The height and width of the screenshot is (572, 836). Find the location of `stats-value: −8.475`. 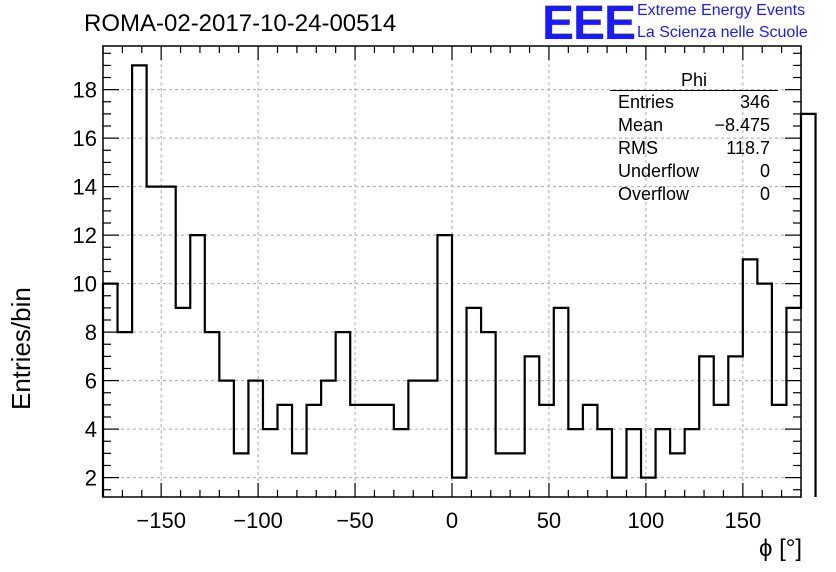

stats-value: −8.475 is located at coordinates (742, 125).